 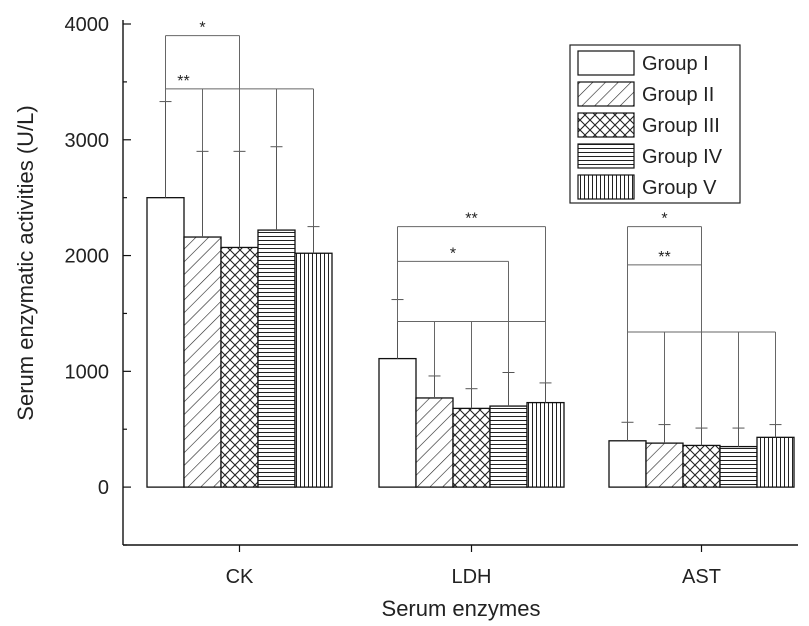 I want to click on legend-label-2: Group II, so click(x=678, y=95).